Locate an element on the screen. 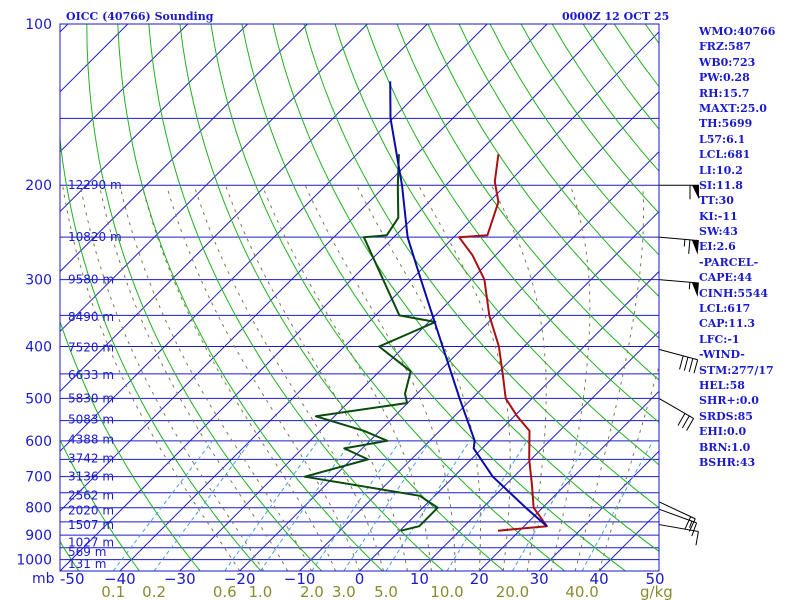 The image size is (800, 600). pressure-tick-label: 1000 is located at coordinates (34, 561).